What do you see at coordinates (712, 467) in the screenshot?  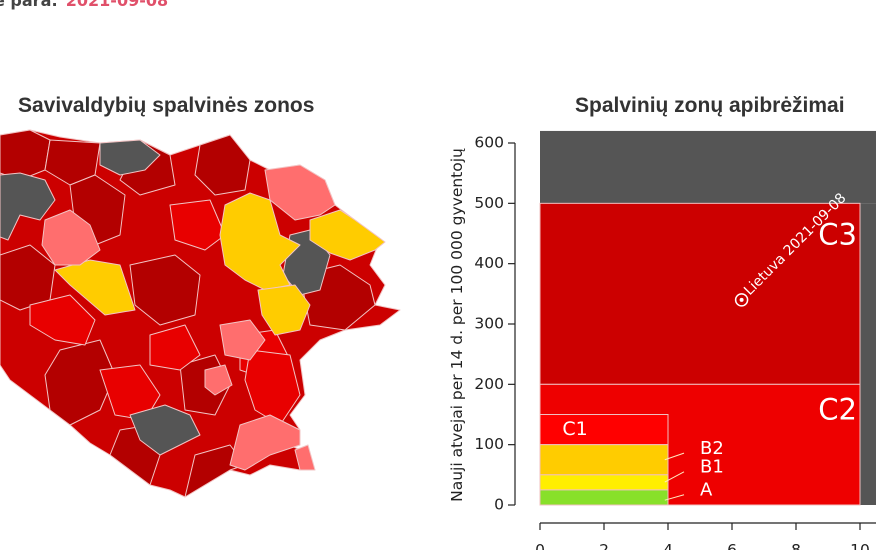 I see `zone-label-b1: B1` at bounding box center [712, 467].